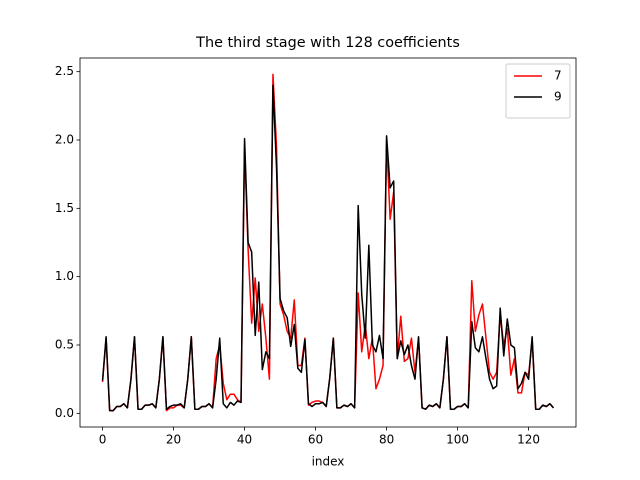 The image size is (640, 480). I want to click on x-tick-label: 20, so click(173, 440).